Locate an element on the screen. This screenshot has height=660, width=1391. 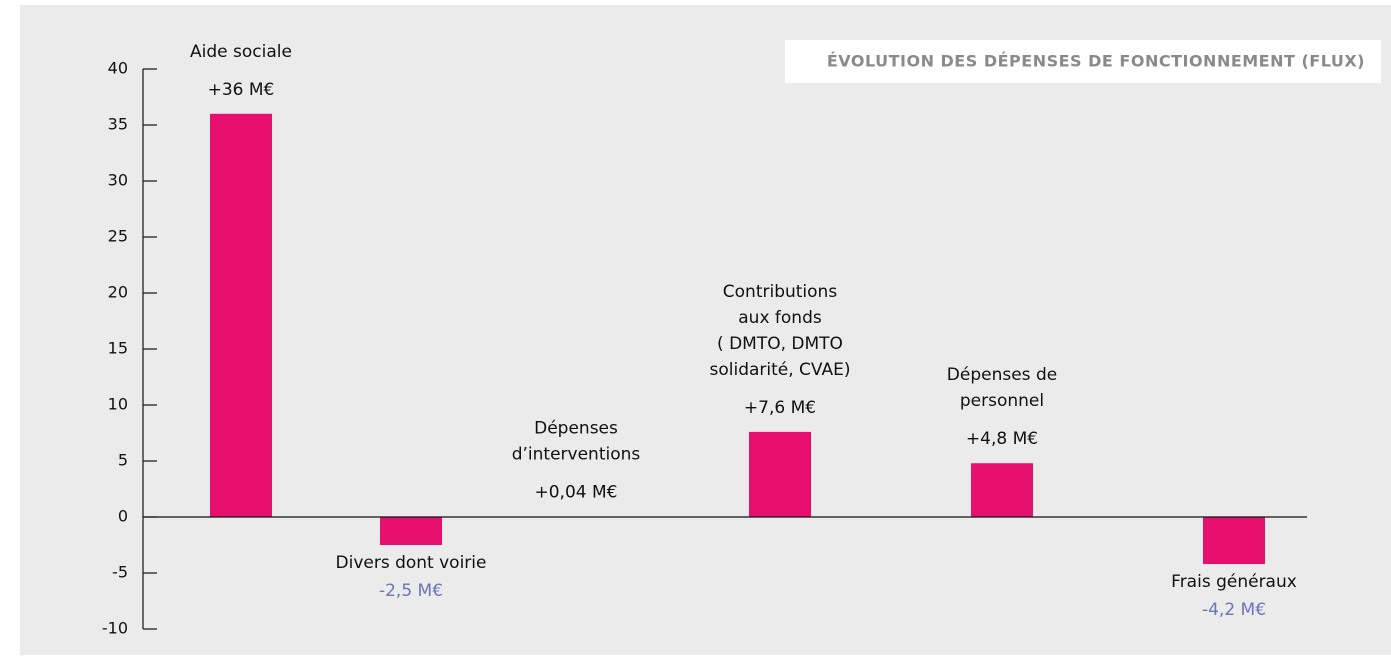
title-box is located at coordinates (1083, 61).